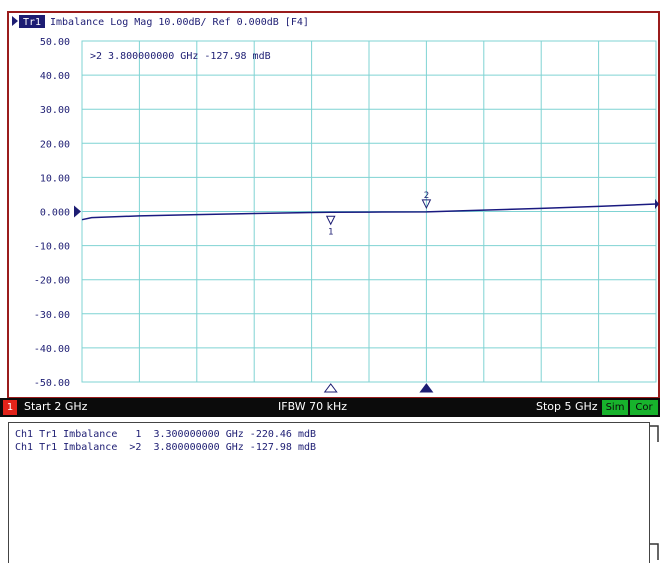 The width and height of the screenshot is (660, 563). What do you see at coordinates (52, 247) in the screenshot?
I see `y-tick-label: -10.00` at bounding box center [52, 247].